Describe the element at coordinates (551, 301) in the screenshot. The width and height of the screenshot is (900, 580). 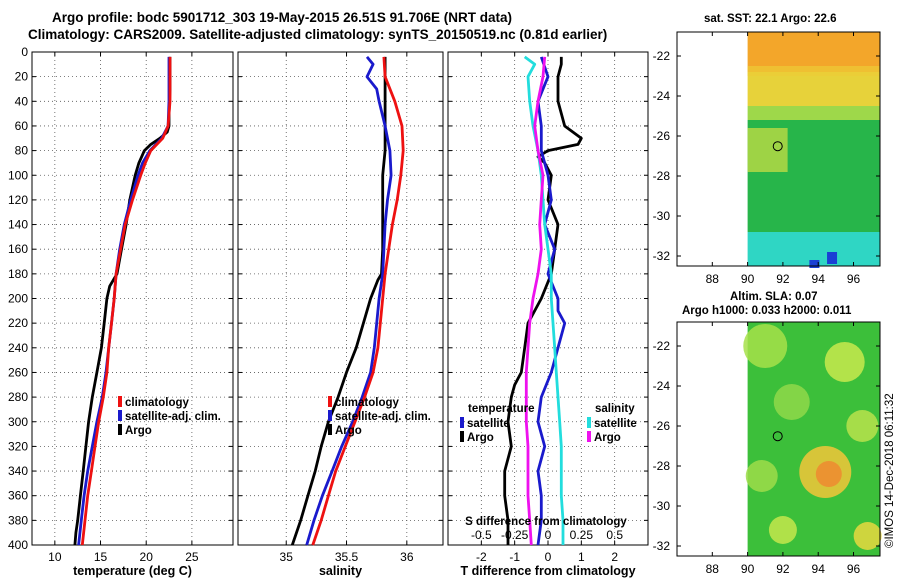
I see `series-line-t-satellite` at that location.